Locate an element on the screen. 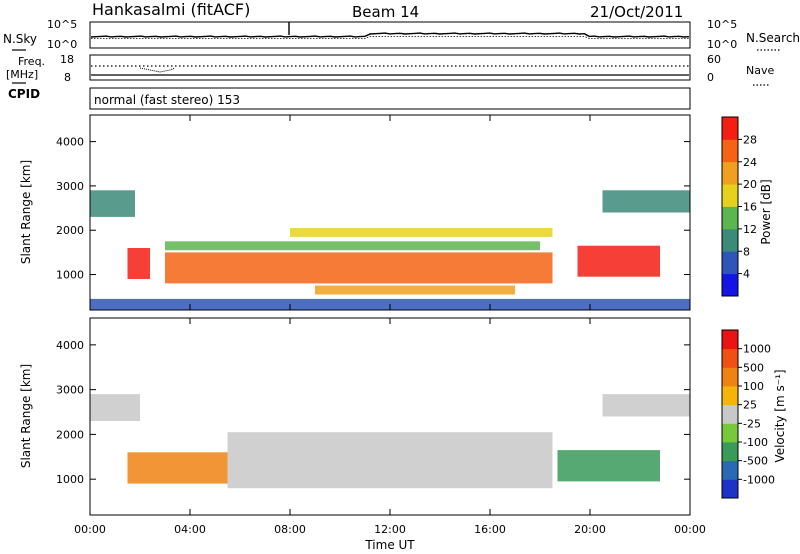 This screenshot has height=554, width=800. freq-panel-frame is located at coordinates (390, 67).